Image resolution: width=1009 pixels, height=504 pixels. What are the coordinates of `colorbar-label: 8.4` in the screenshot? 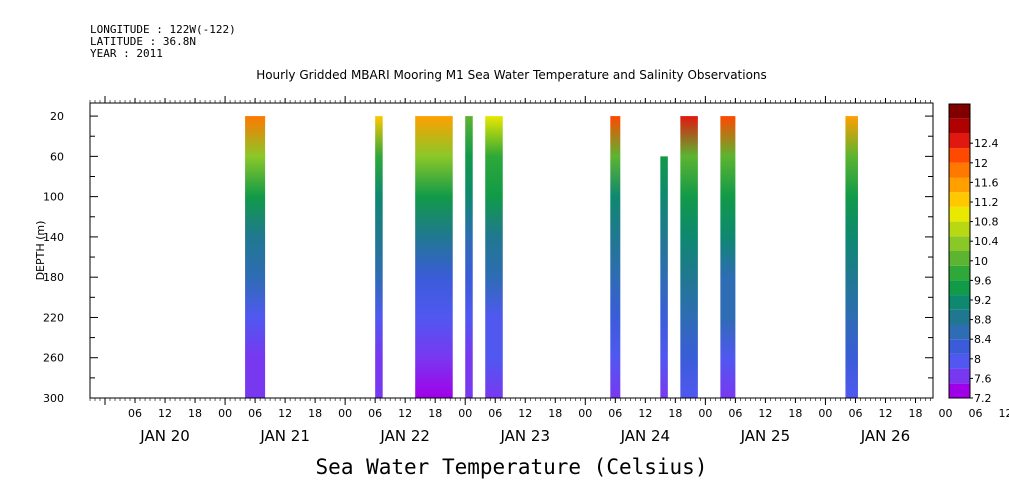 It's located at (983, 339).